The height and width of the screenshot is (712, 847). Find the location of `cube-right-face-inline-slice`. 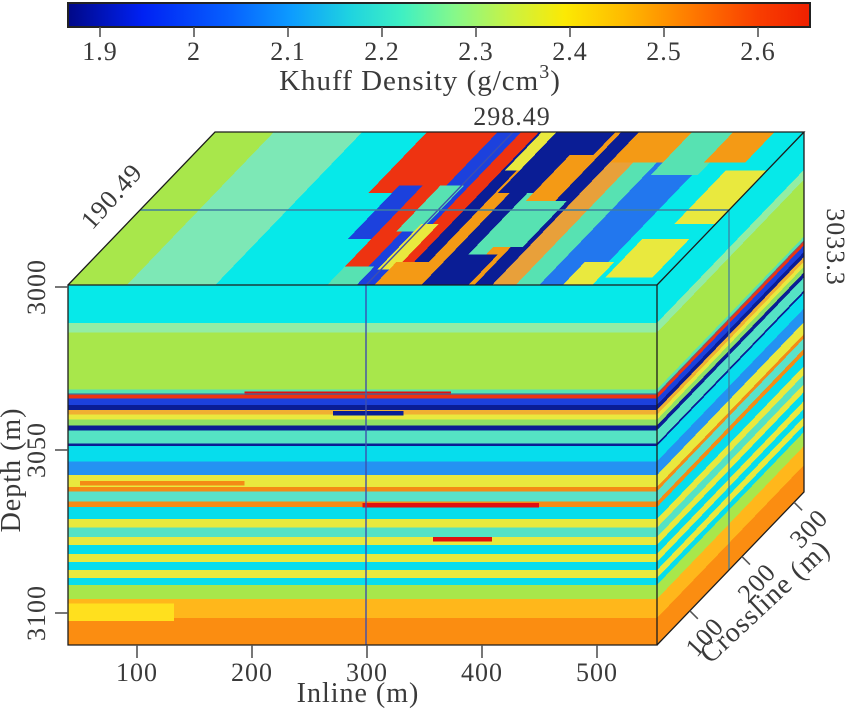

cube-right-face-inline-slice is located at coordinates (730, 388).